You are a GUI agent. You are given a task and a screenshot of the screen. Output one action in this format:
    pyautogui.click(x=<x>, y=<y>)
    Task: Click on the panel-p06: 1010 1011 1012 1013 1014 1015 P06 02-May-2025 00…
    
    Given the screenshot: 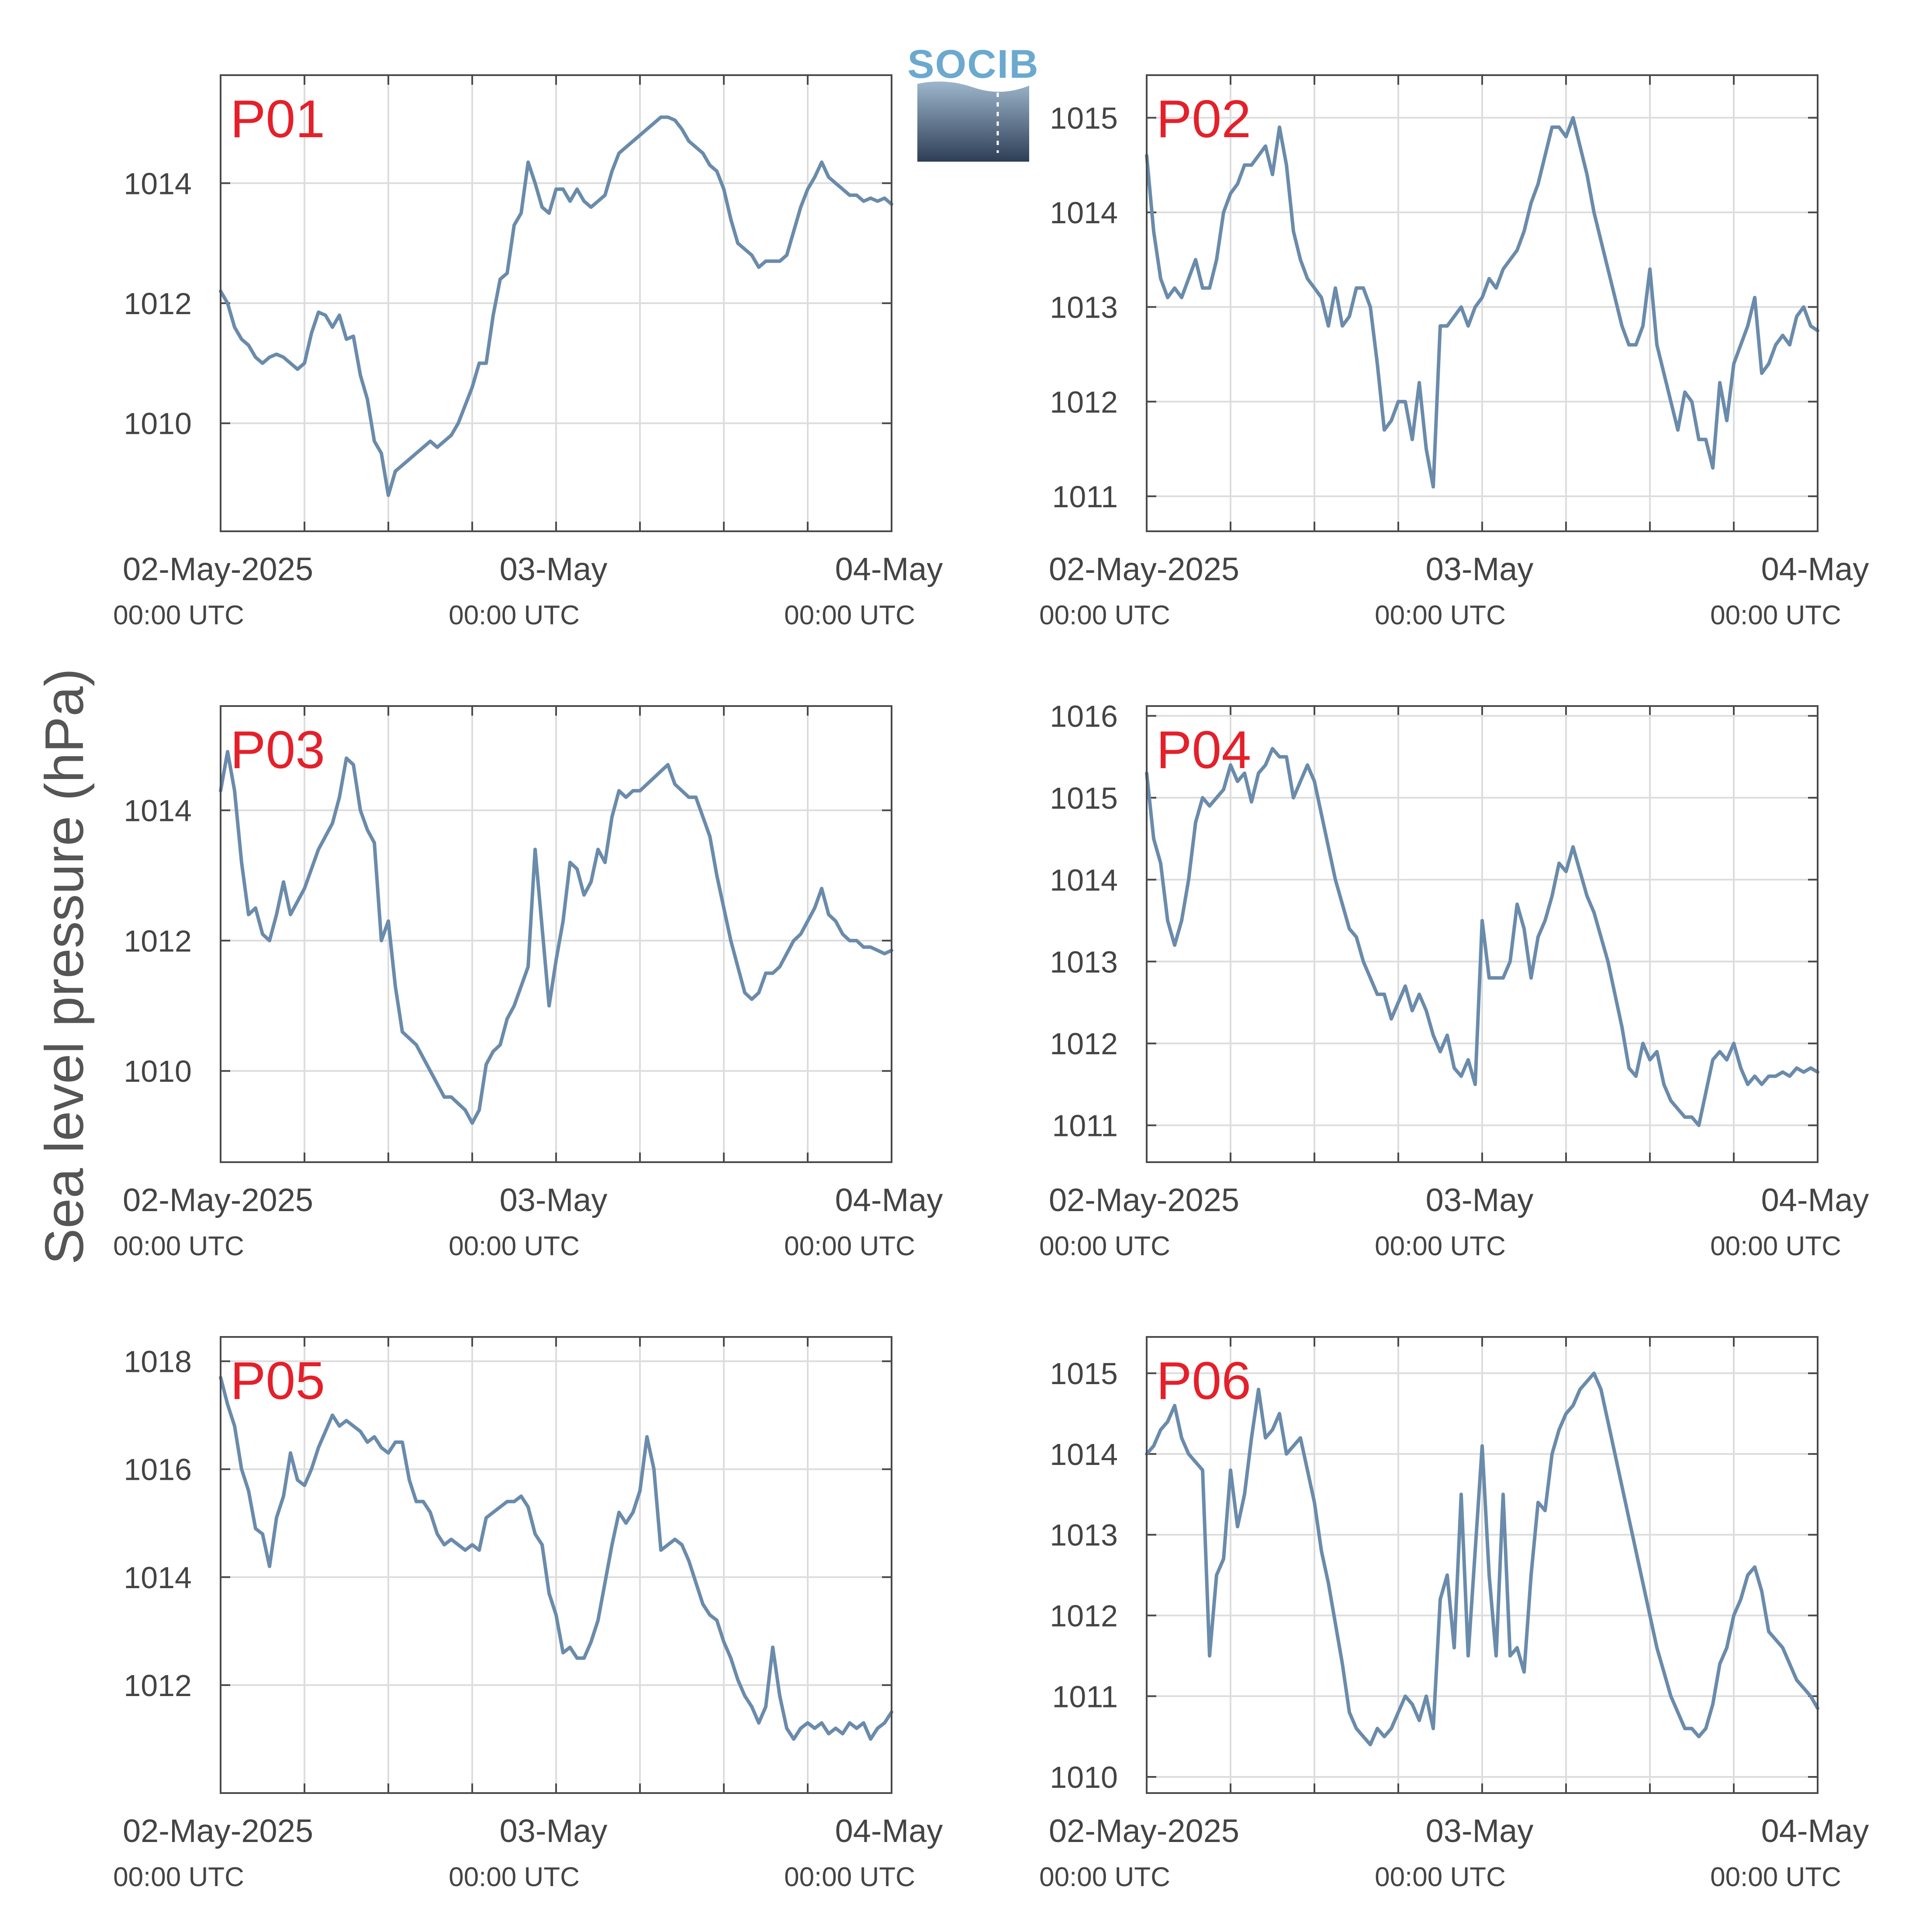 What is the action you would take?
    pyautogui.click(x=1454, y=1614)
    